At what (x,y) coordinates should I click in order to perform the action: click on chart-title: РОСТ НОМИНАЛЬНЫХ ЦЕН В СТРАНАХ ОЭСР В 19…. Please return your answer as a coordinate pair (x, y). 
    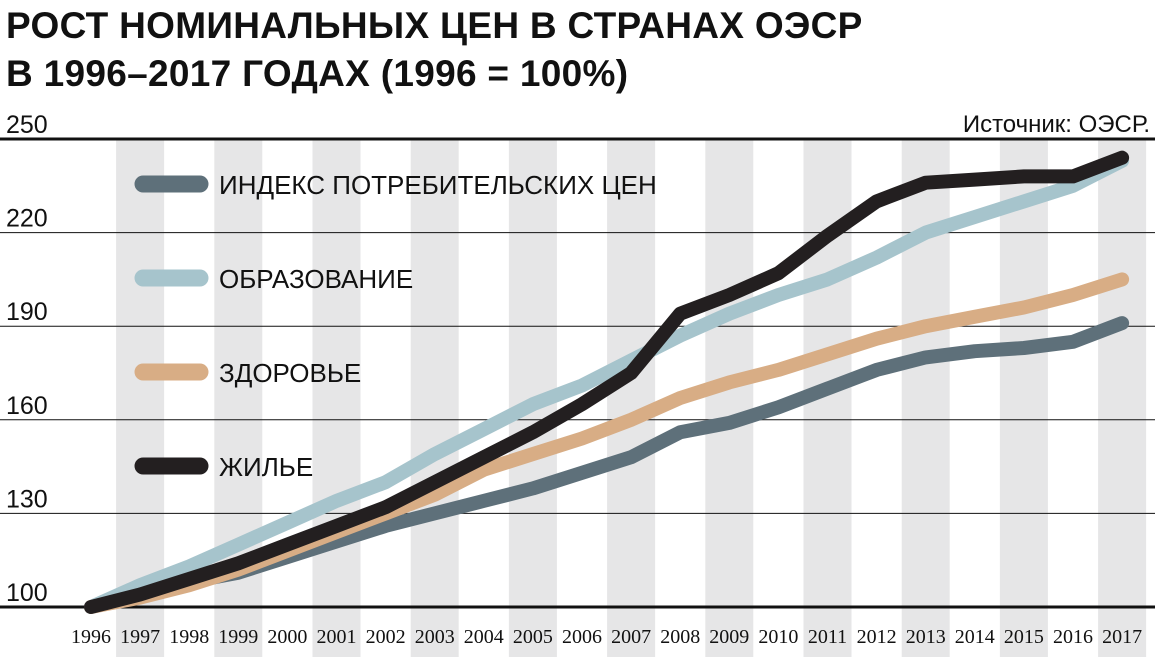
    Looking at the image, I should click on (434, 50).